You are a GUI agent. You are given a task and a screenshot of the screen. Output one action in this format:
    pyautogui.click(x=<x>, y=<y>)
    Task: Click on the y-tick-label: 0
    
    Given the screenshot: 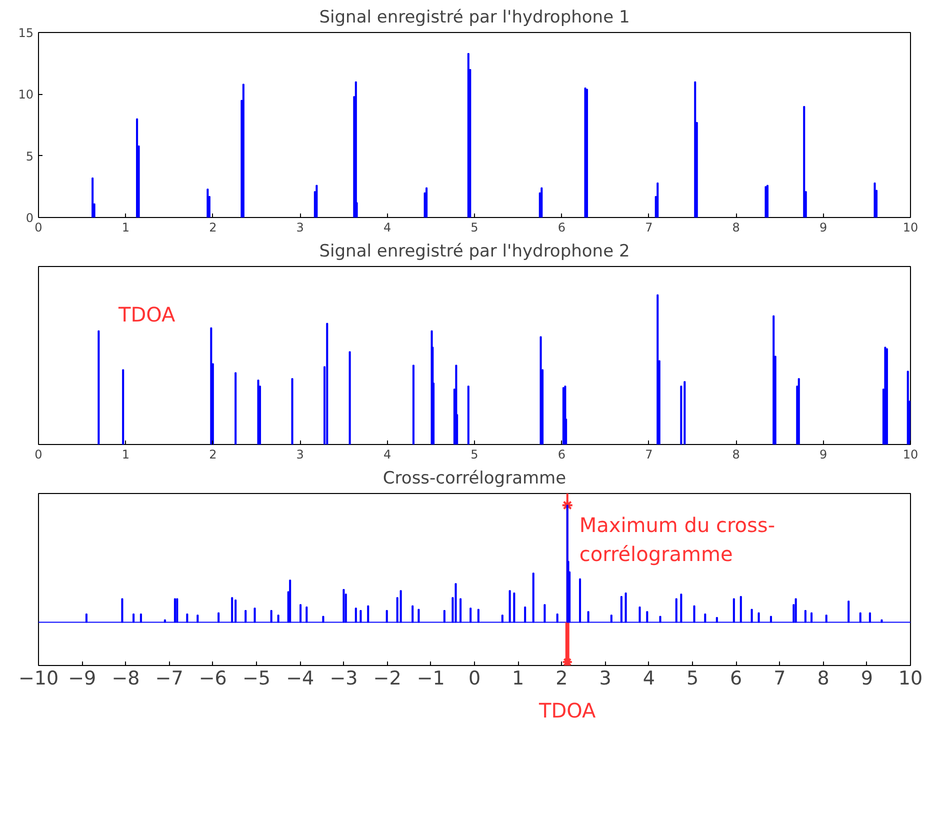 What is the action you would take?
    pyautogui.click(x=30, y=218)
    